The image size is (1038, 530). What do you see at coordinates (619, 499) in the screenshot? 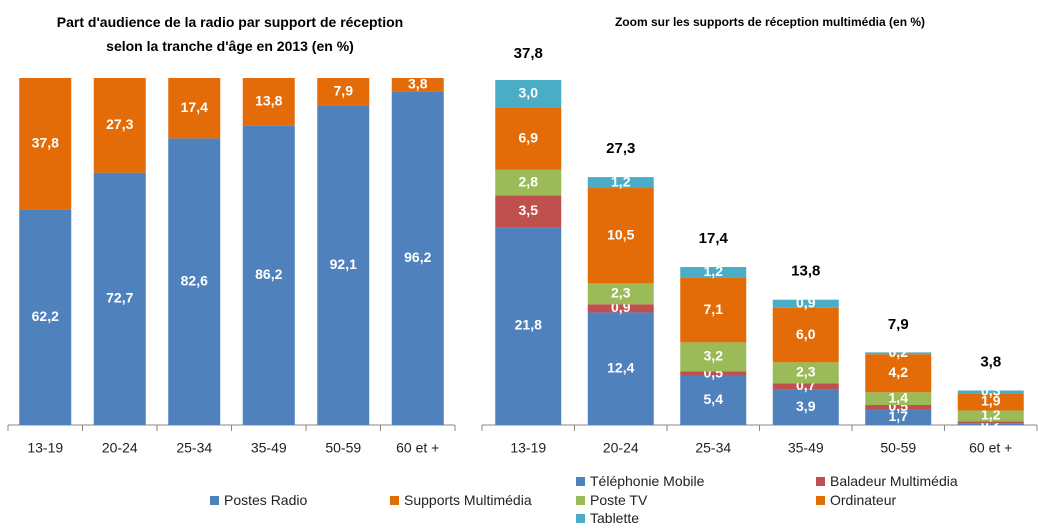
I see `legend-label: Poste TV` at bounding box center [619, 499].